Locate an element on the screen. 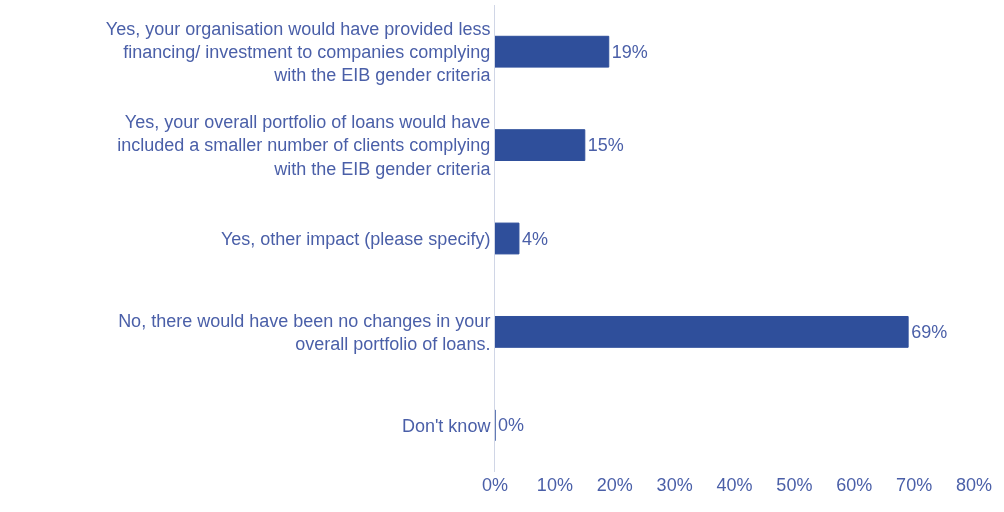 The height and width of the screenshot is (512, 1004). data-label: 4% is located at coordinates (534, 238).